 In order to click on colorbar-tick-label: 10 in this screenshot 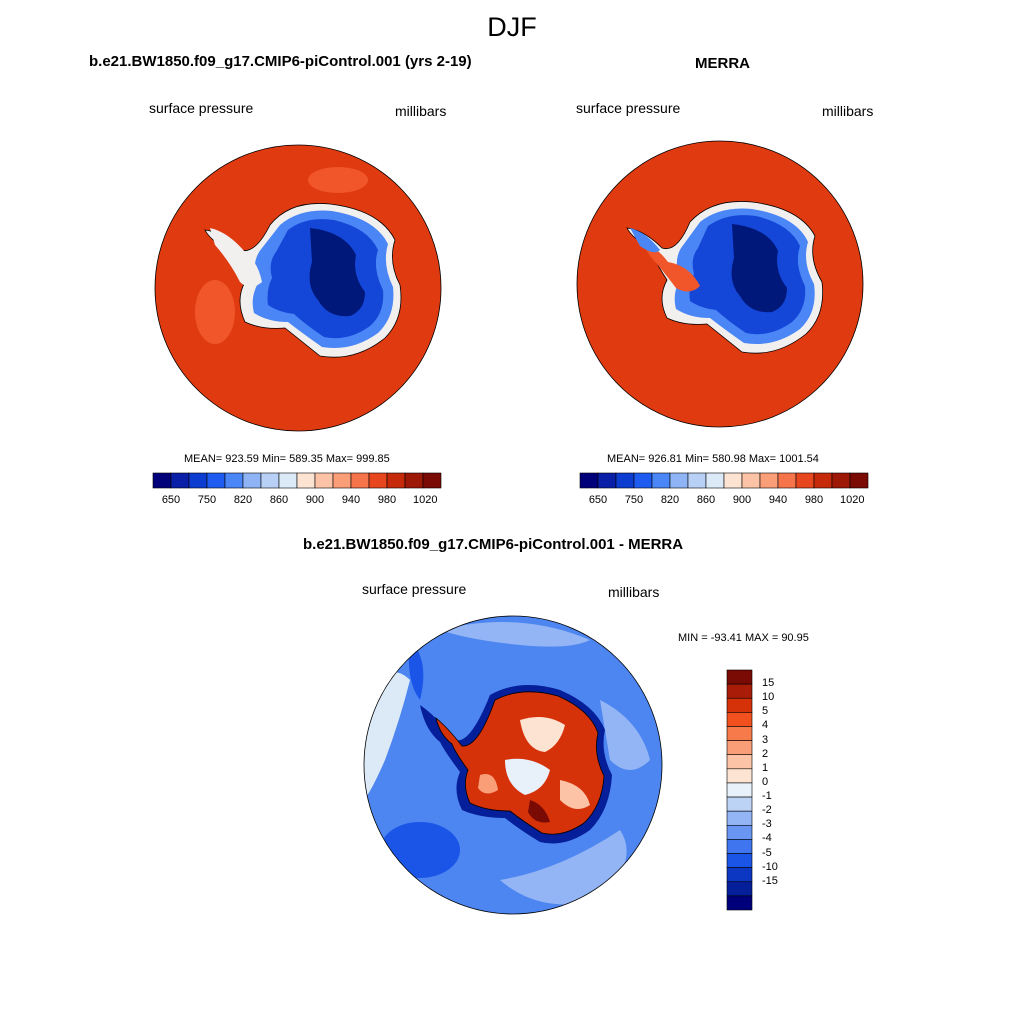, I will do `click(768, 697)`.